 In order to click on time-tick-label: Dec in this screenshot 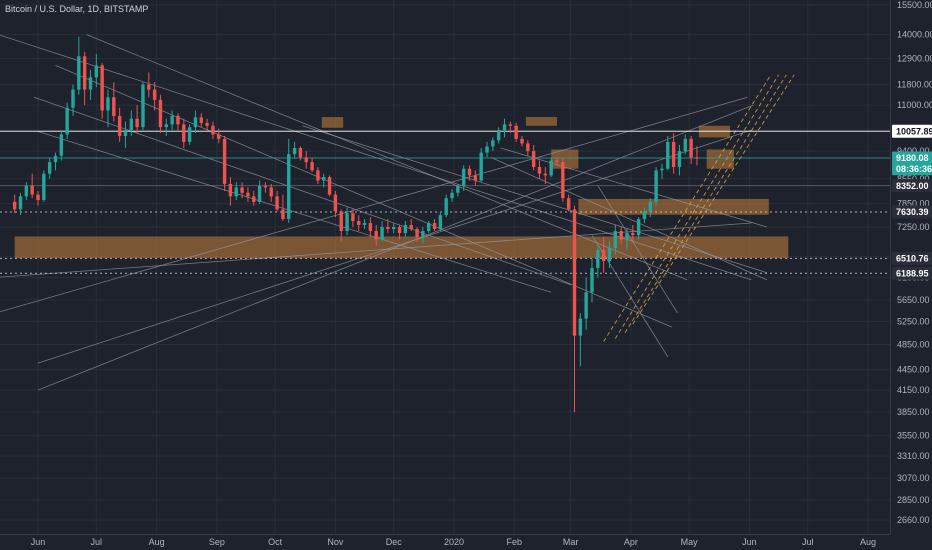, I will do `click(394, 542)`.